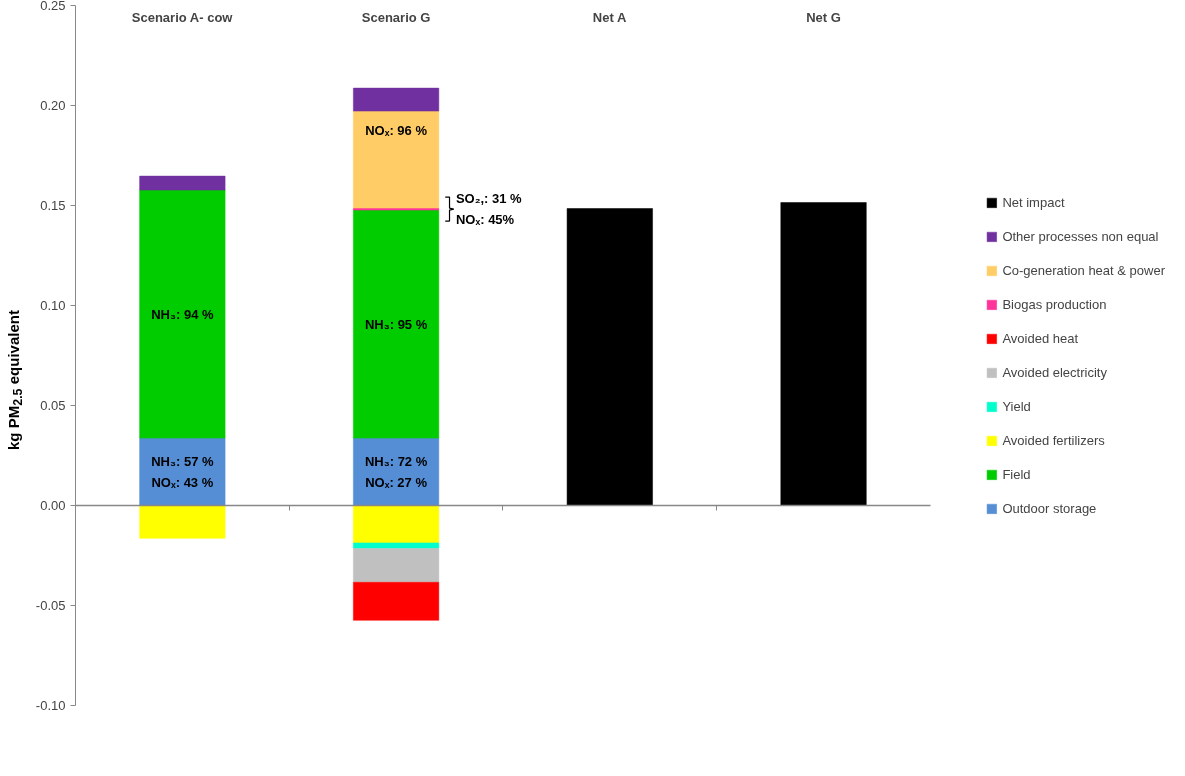 Image resolution: width=1185 pixels, height=776 pixels. I want to click on x-tick-label: Scenario A- cow, so click(182, 17).